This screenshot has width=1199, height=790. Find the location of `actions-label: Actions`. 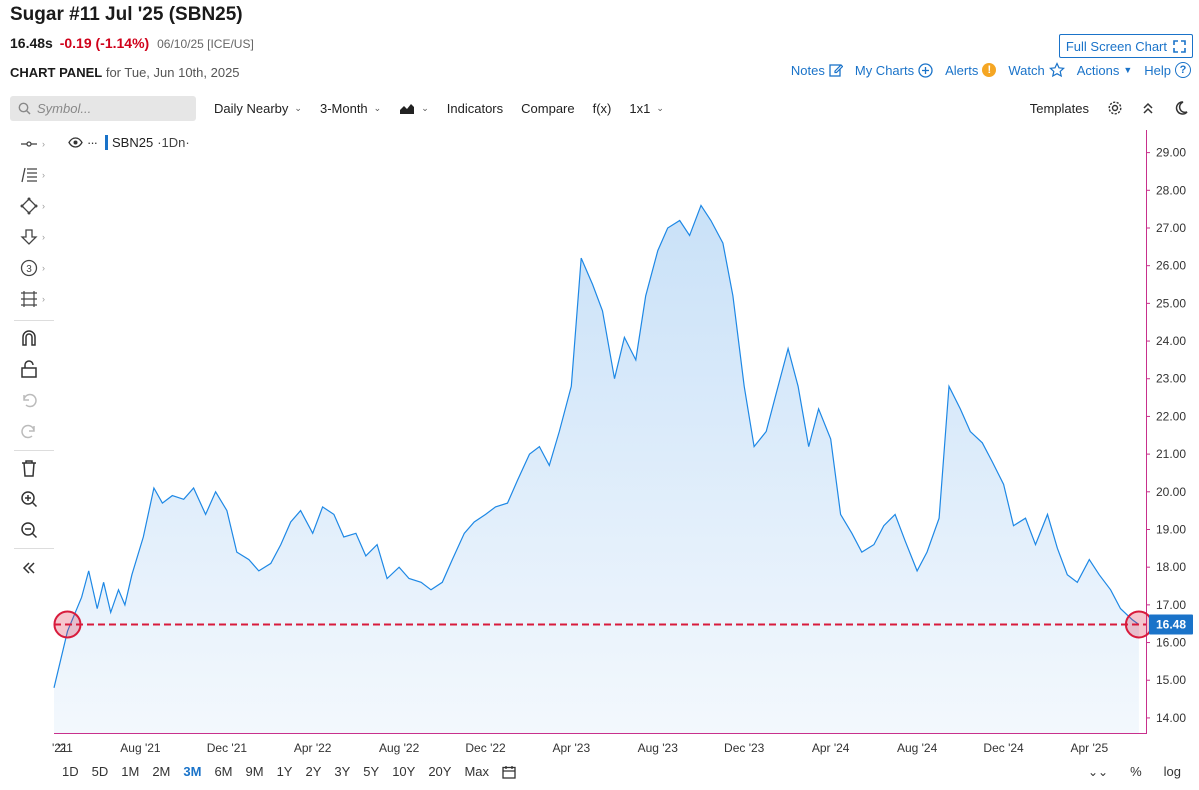

actions-label: Actions is located at coordinates (1098, 70).